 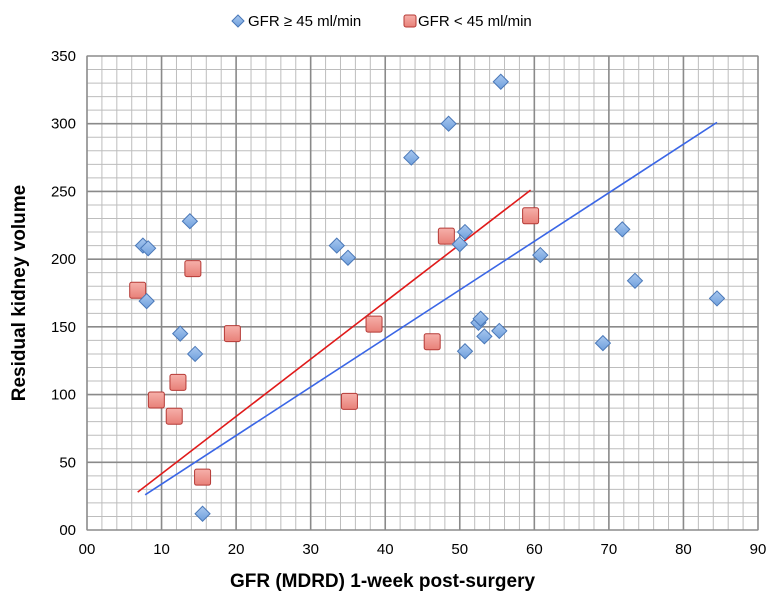 I want to click on legend-square-shape, so click(x=410, y=21).